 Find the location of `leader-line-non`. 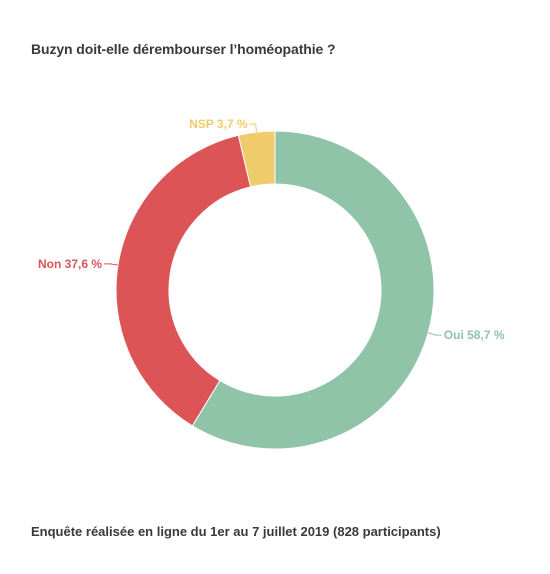

leader-line-non is located at coordinates (111, 264).